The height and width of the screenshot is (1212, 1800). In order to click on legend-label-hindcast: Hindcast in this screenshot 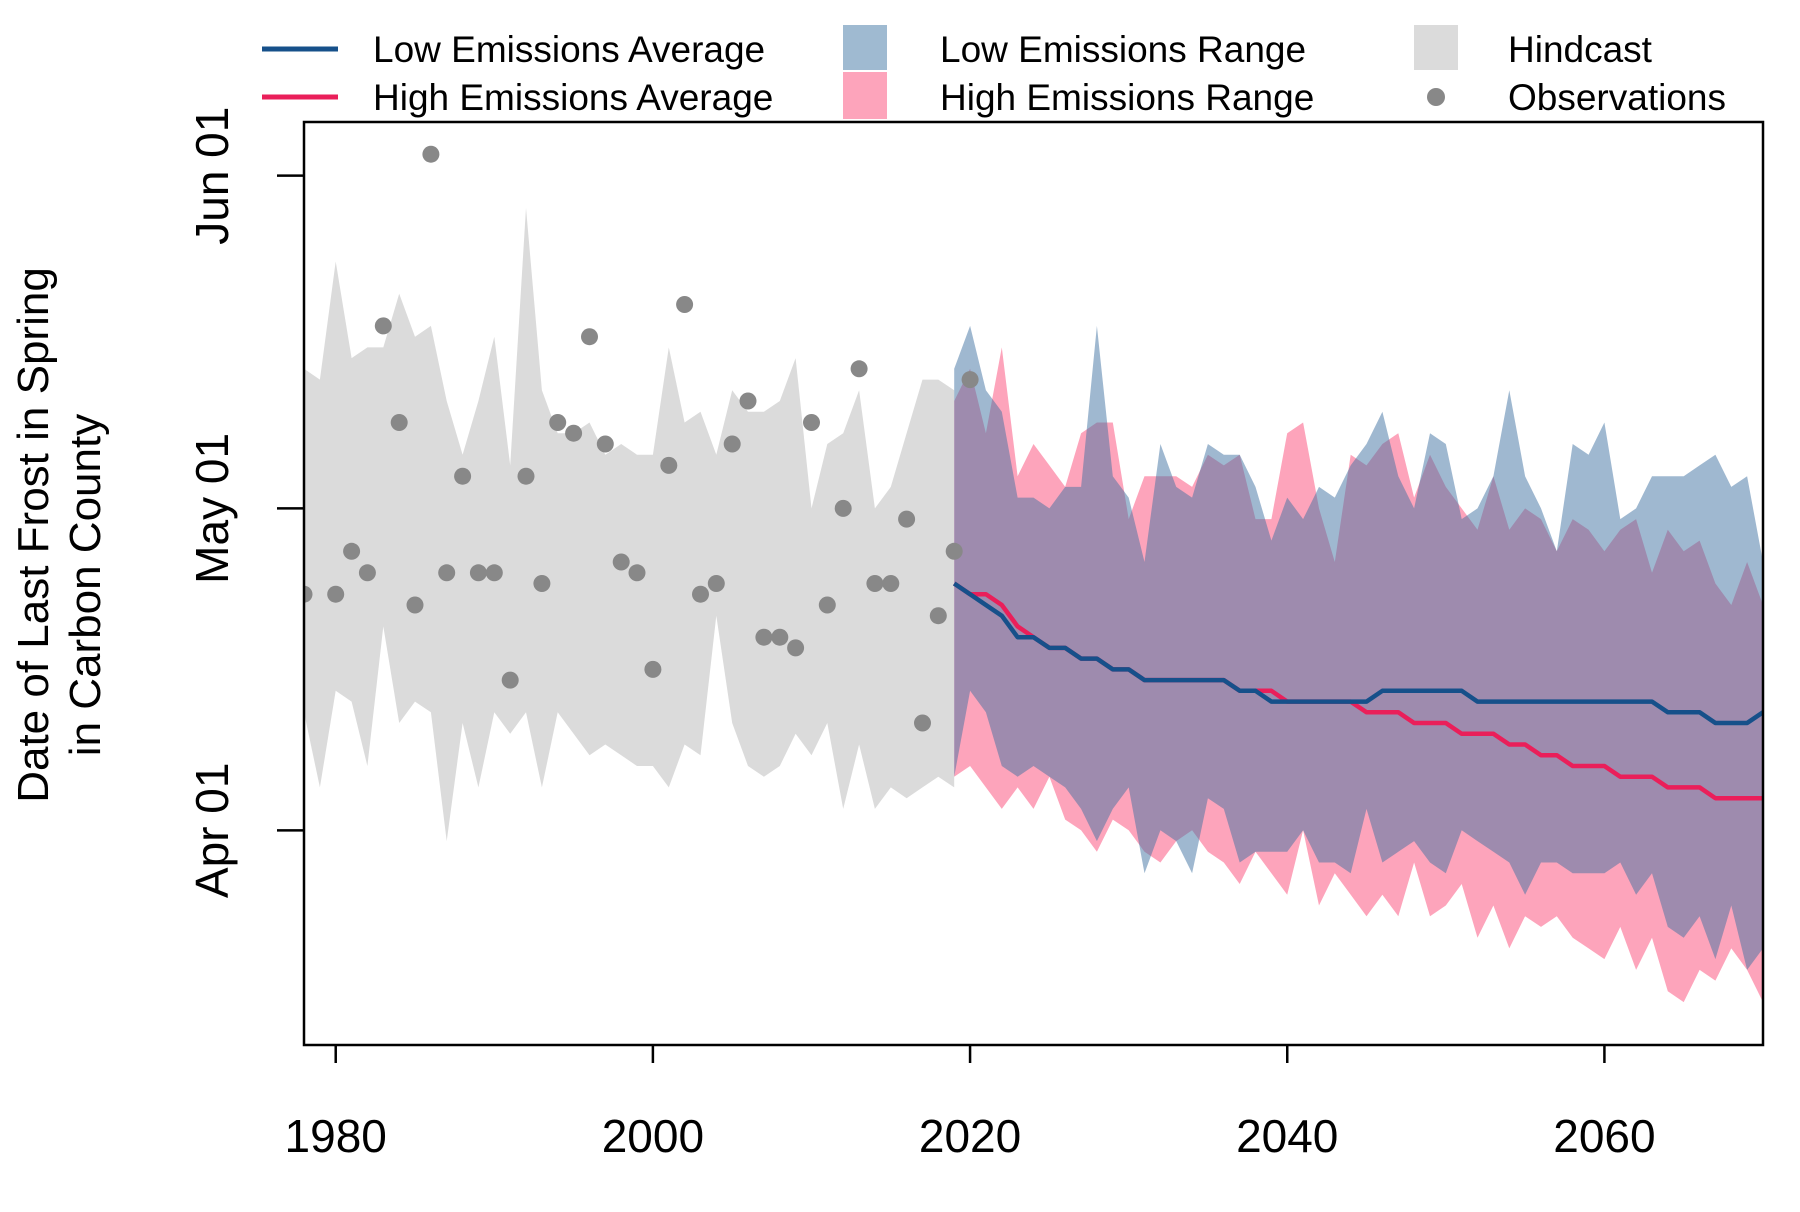, I will do `click(1580, 49)`.